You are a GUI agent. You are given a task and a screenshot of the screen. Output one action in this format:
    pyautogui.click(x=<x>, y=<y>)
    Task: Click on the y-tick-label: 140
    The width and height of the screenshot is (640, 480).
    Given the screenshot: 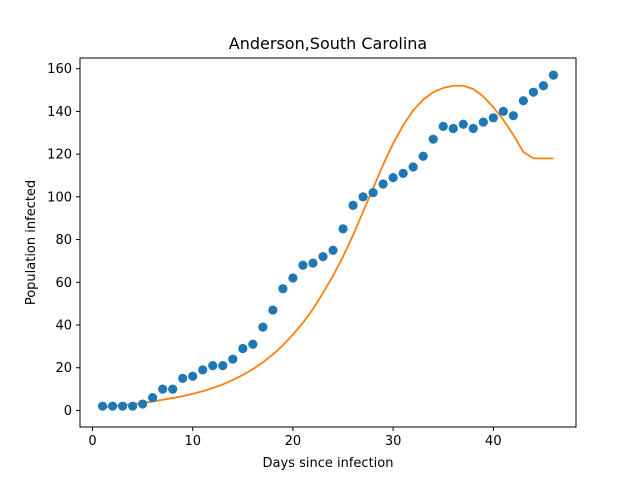 What is the action you would take?
    pyautogui.click(x=59, y=112)
    